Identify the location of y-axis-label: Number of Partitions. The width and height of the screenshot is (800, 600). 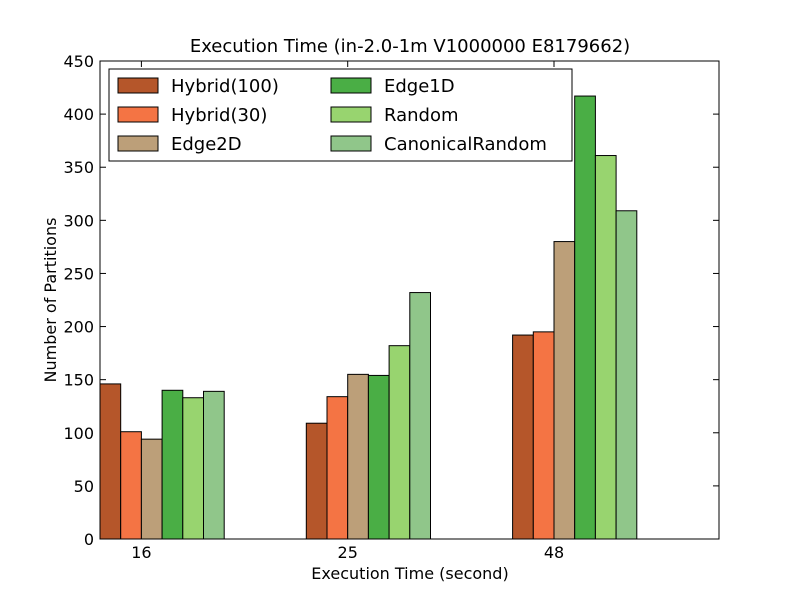
(50, 300).